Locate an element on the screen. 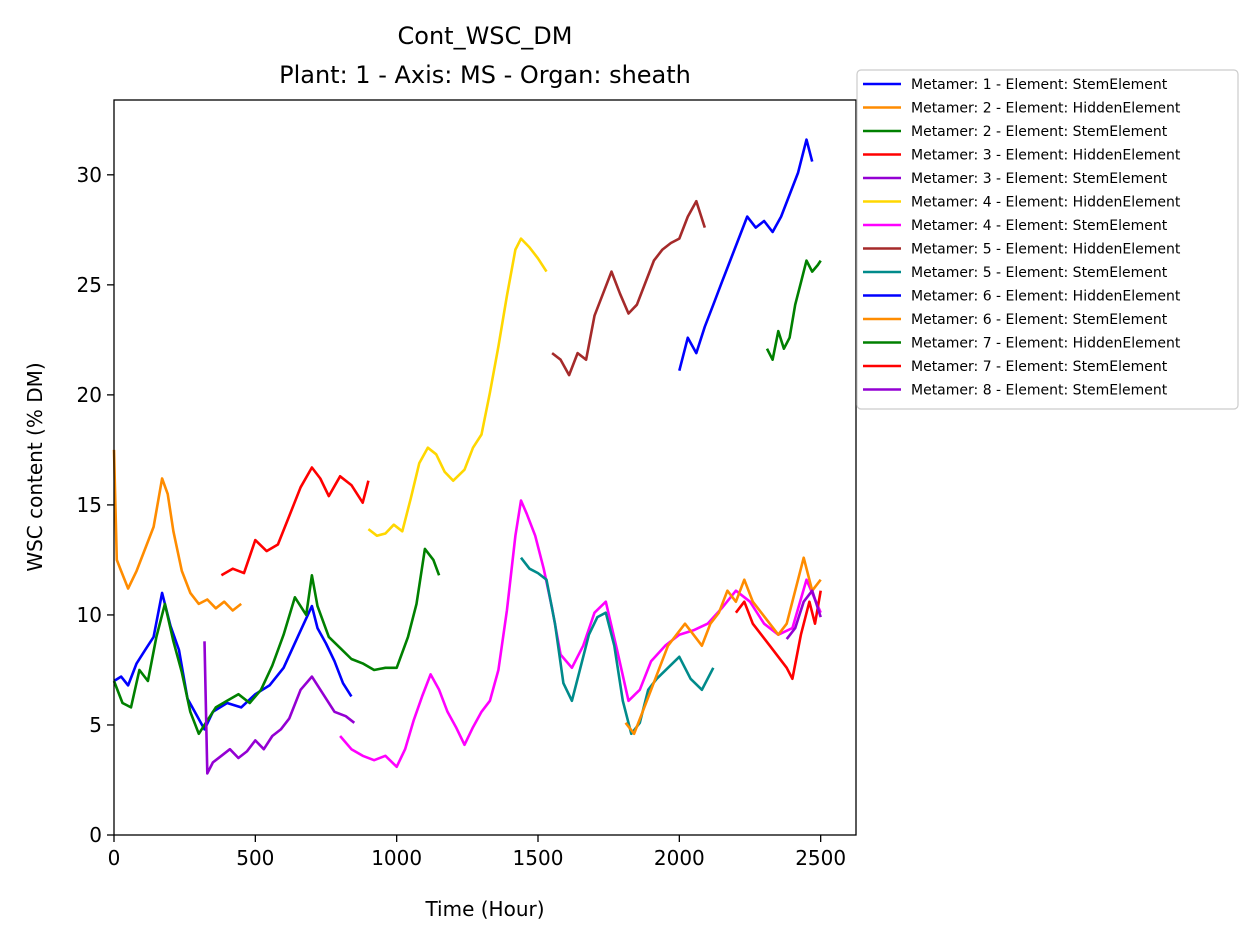 The image size is (1257, 942). y-tick-label: 0 is located at coordinates (95, 835).